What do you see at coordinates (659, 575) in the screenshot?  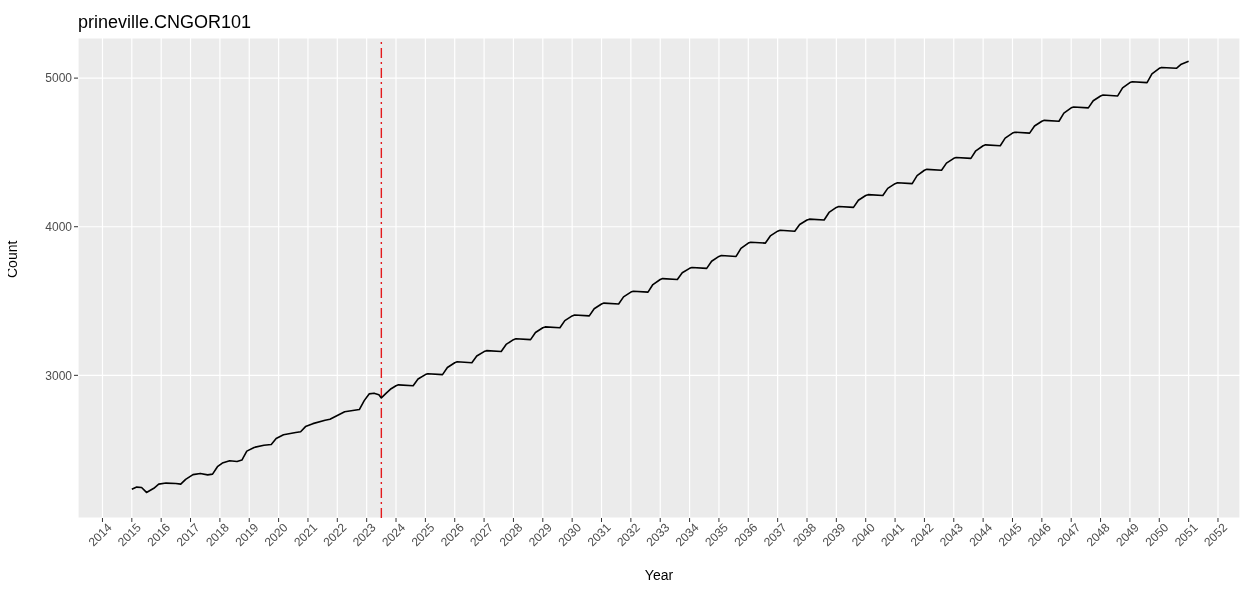 I see `x-axis-title: Year` at bounding box center [659, 575].